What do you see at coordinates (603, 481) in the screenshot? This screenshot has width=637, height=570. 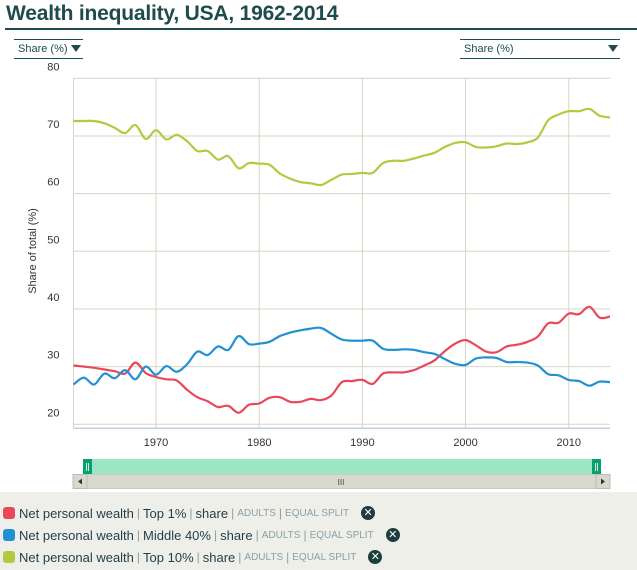 I see `scroll-right-arrow-icon` at bounding box center [603, 481].